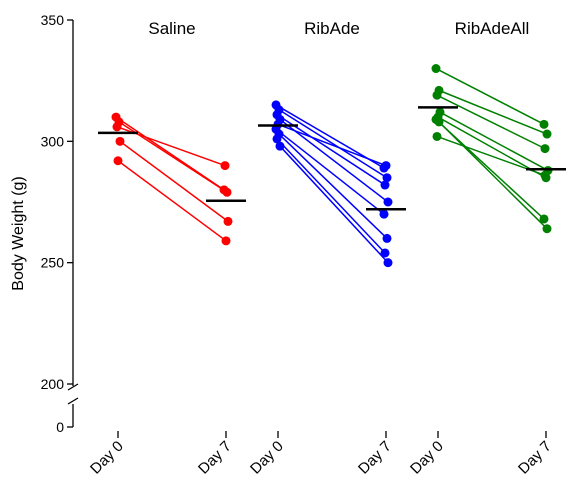 The image size is (583, 490). Describe the element at coordinates (492, 28) in the screenshot. I see `group-title: RibAdeAll` at that location.